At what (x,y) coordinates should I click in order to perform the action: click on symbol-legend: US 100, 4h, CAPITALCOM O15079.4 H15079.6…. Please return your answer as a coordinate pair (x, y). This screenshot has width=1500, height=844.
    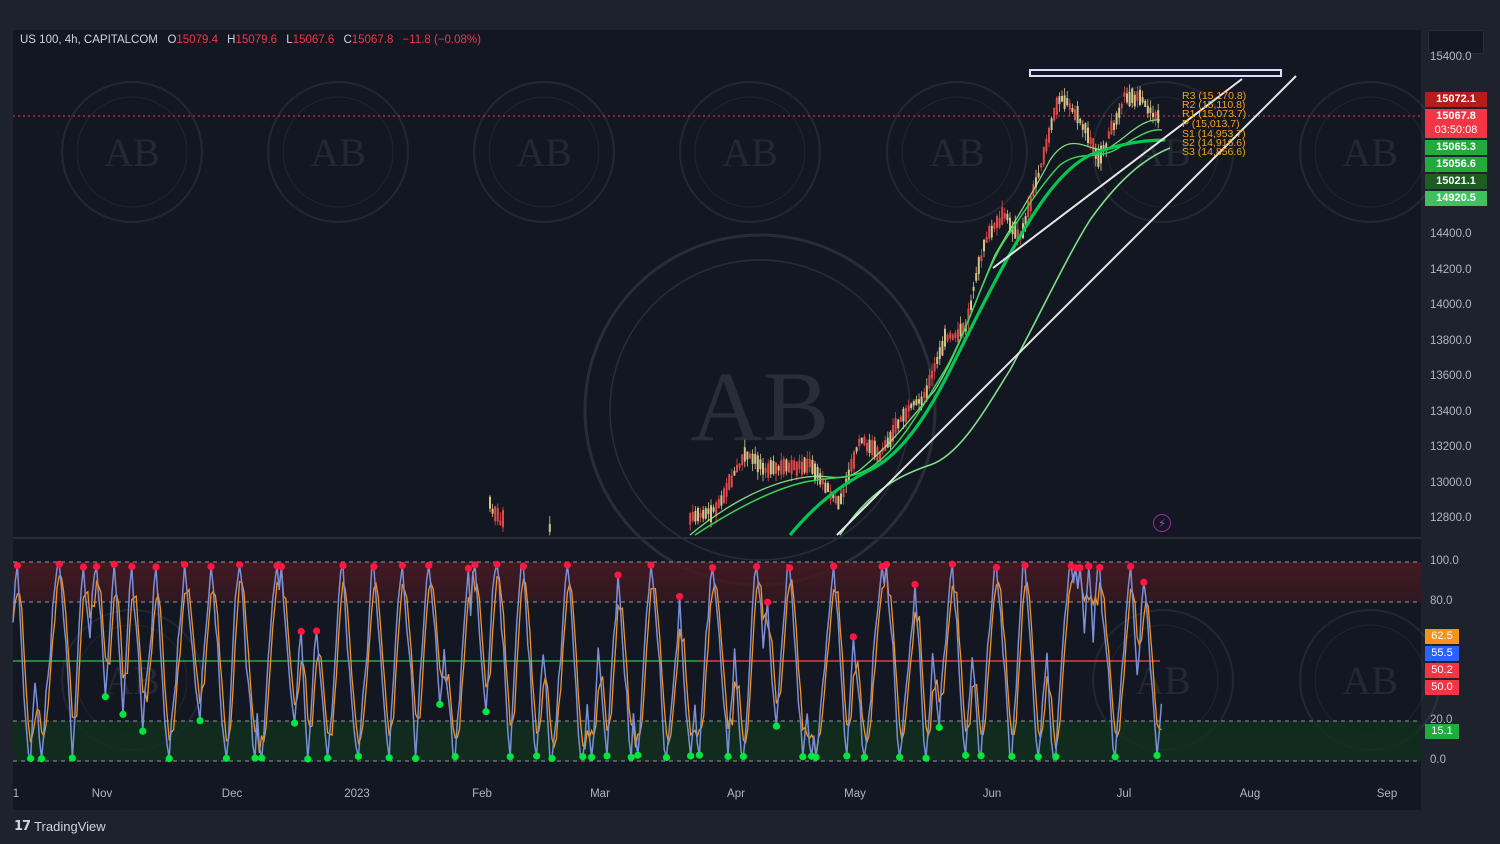
    Looking at the image, I should click on (253, 40).